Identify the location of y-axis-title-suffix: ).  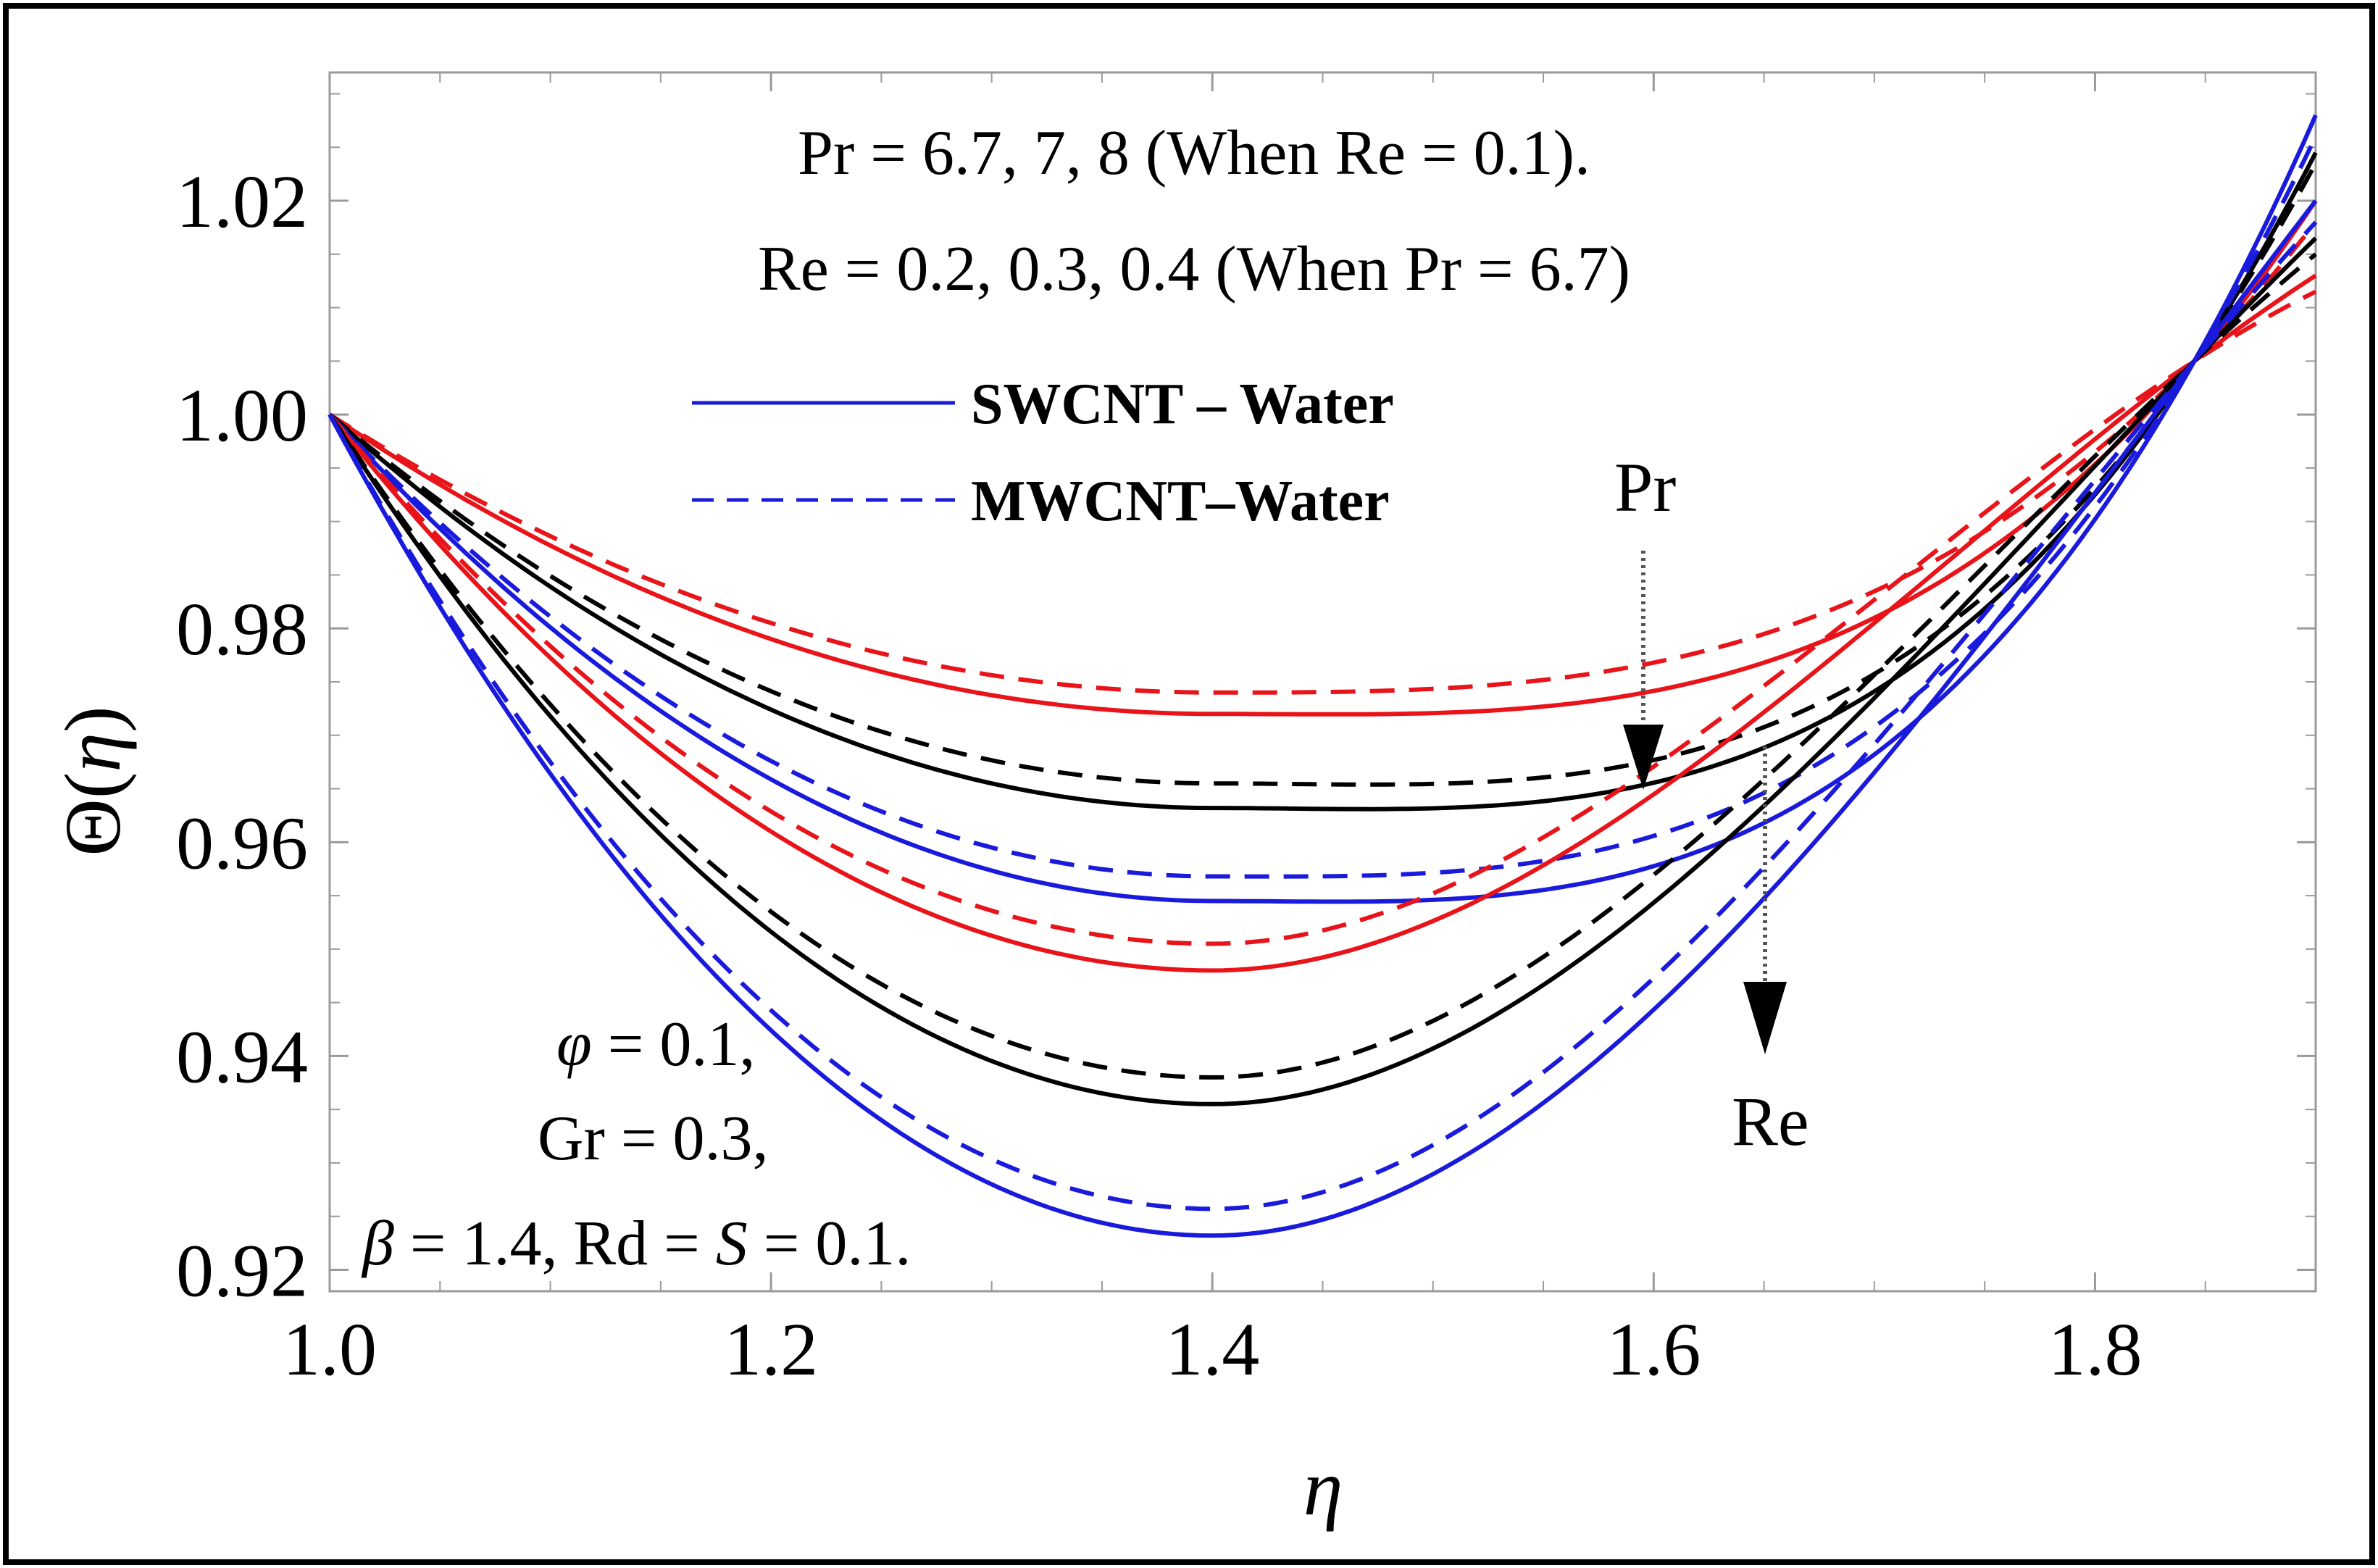
(93, 719).